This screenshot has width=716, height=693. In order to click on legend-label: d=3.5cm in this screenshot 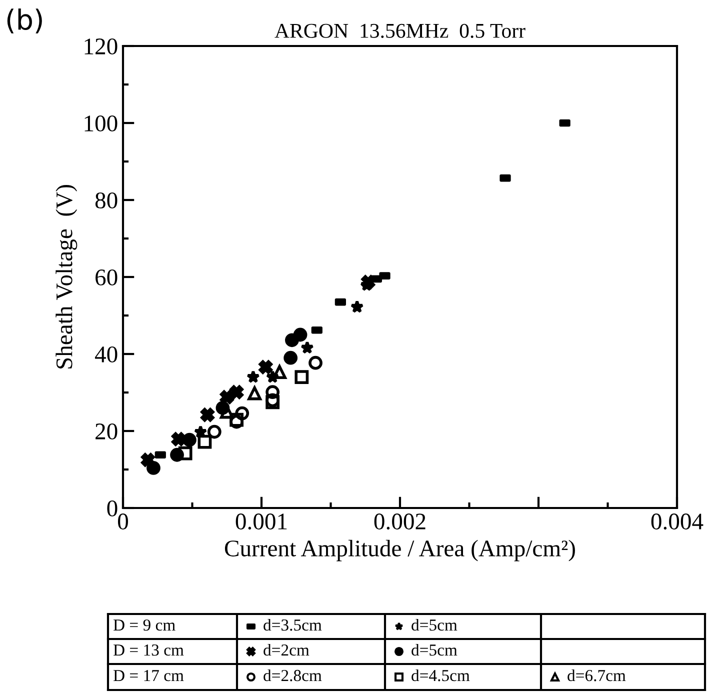, I will do `click(293, 624)`.